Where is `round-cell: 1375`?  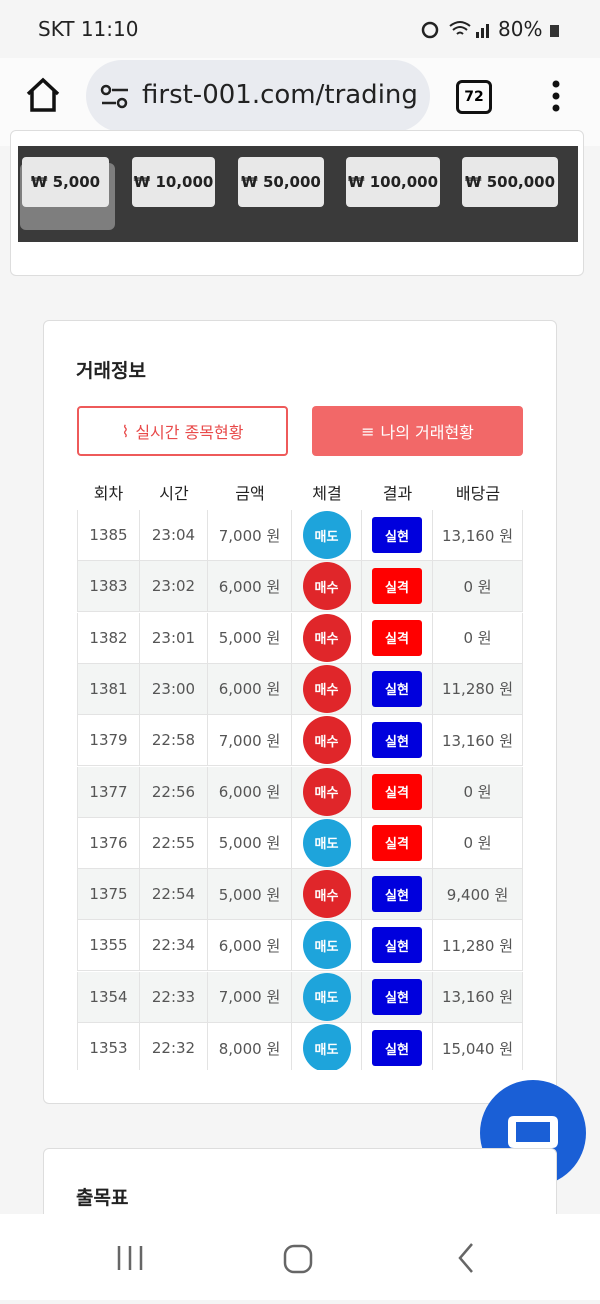 round-cell: 1375 is located at coordinates (108, 895).